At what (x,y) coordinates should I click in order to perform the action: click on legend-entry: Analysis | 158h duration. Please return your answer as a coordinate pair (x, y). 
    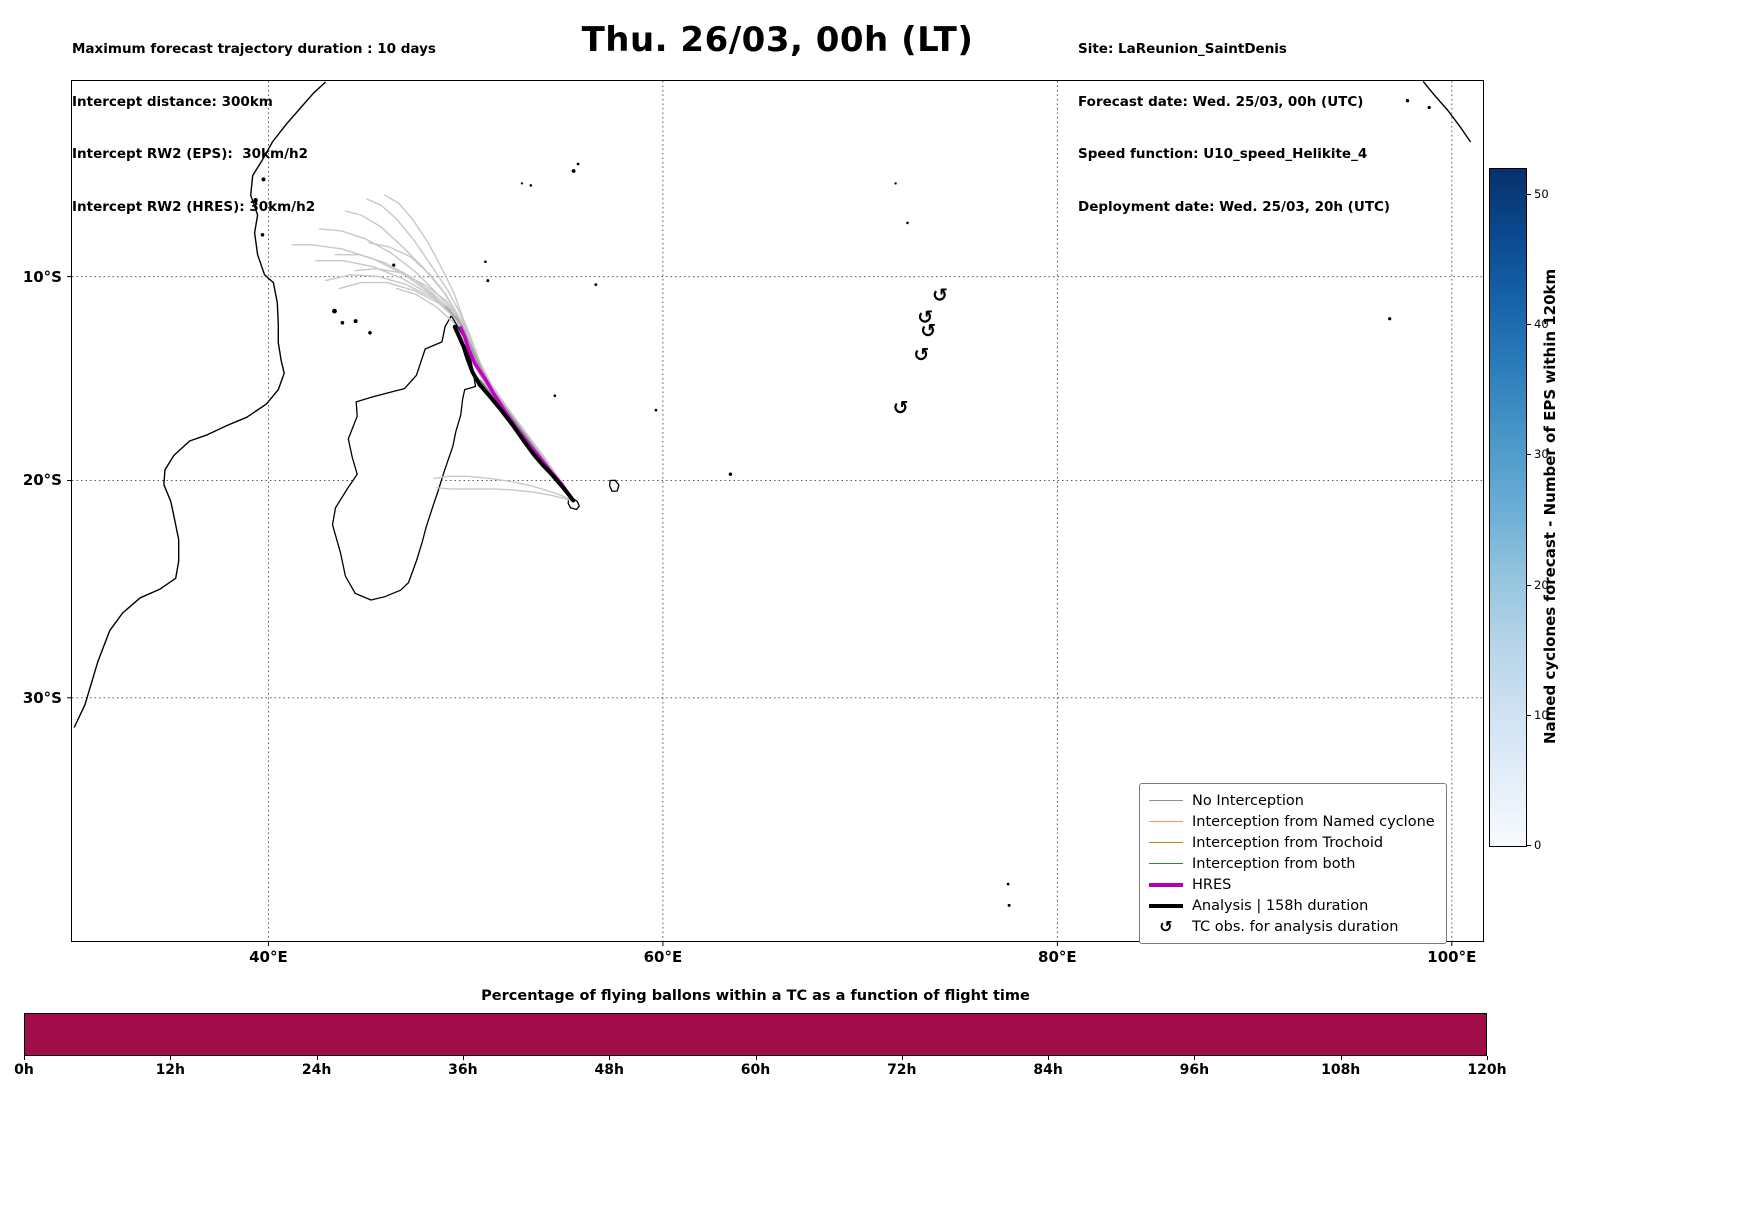
    Looking at the image, I should click on (1293, 905).